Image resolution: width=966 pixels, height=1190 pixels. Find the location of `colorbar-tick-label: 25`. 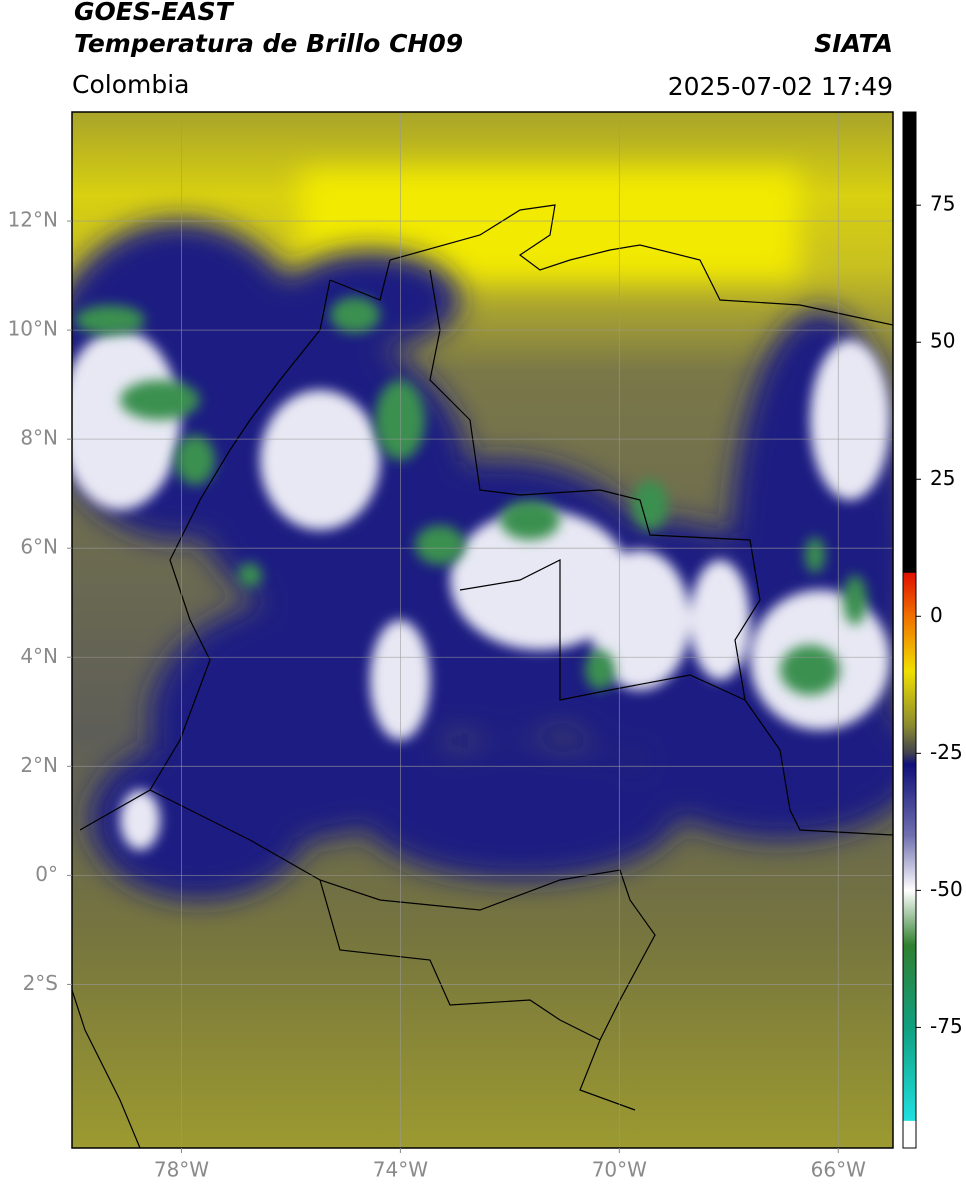

colorbar-tick-label: 25 is located at coordinates (942, 478).